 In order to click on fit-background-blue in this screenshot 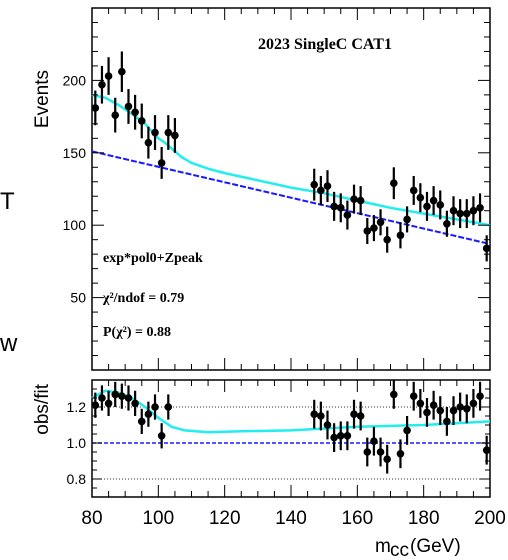, I will do `click(291, 197)`.